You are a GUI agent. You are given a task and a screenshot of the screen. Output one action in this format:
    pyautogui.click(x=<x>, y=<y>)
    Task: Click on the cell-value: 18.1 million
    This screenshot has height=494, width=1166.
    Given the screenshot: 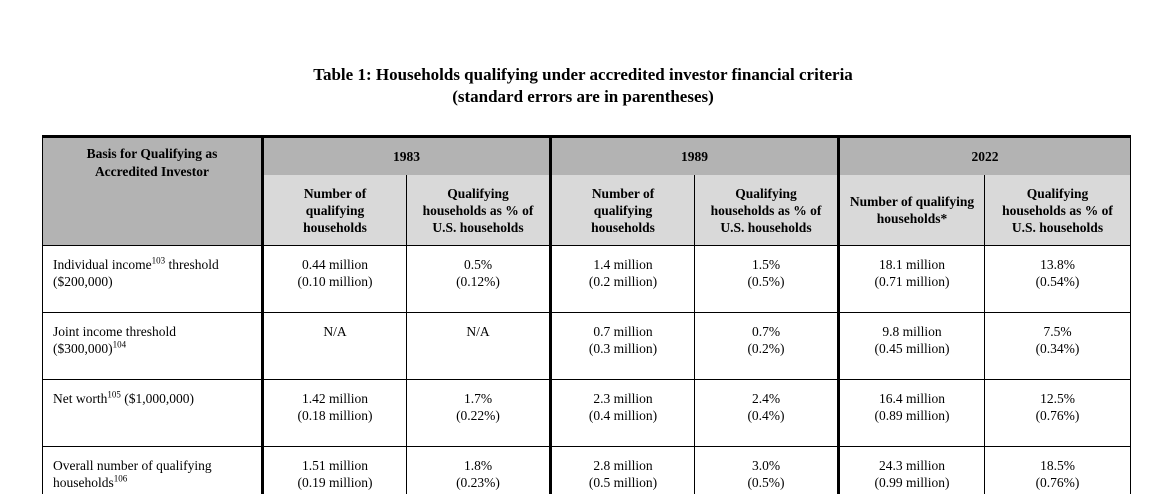 What is the action you would take?
    pyautogui.click(x=911, y=264)
    